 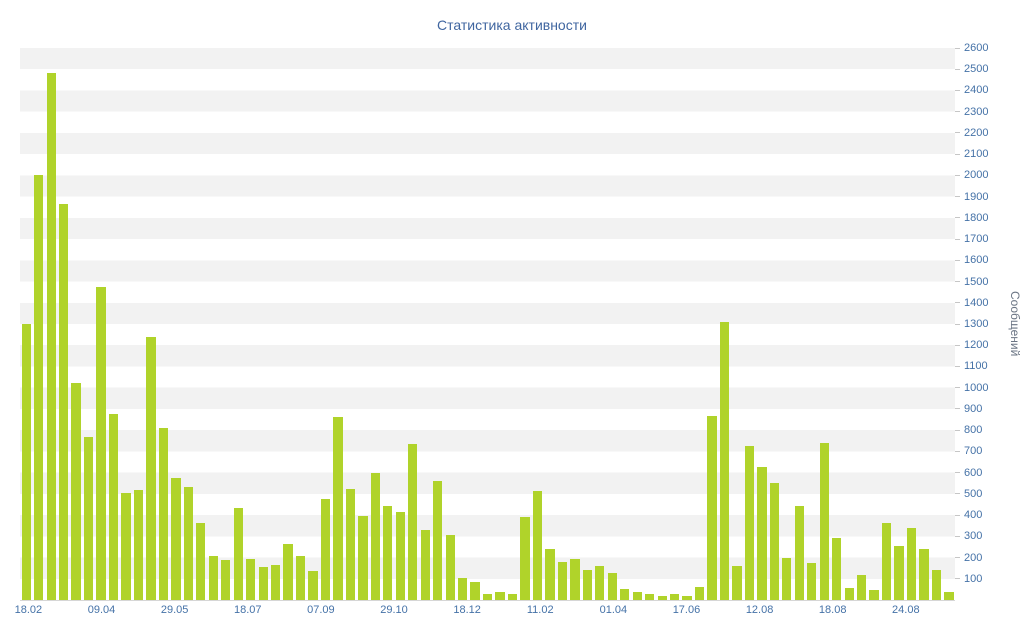 I want to click on y-axis-label: 2100, so click(x=976, y=154).